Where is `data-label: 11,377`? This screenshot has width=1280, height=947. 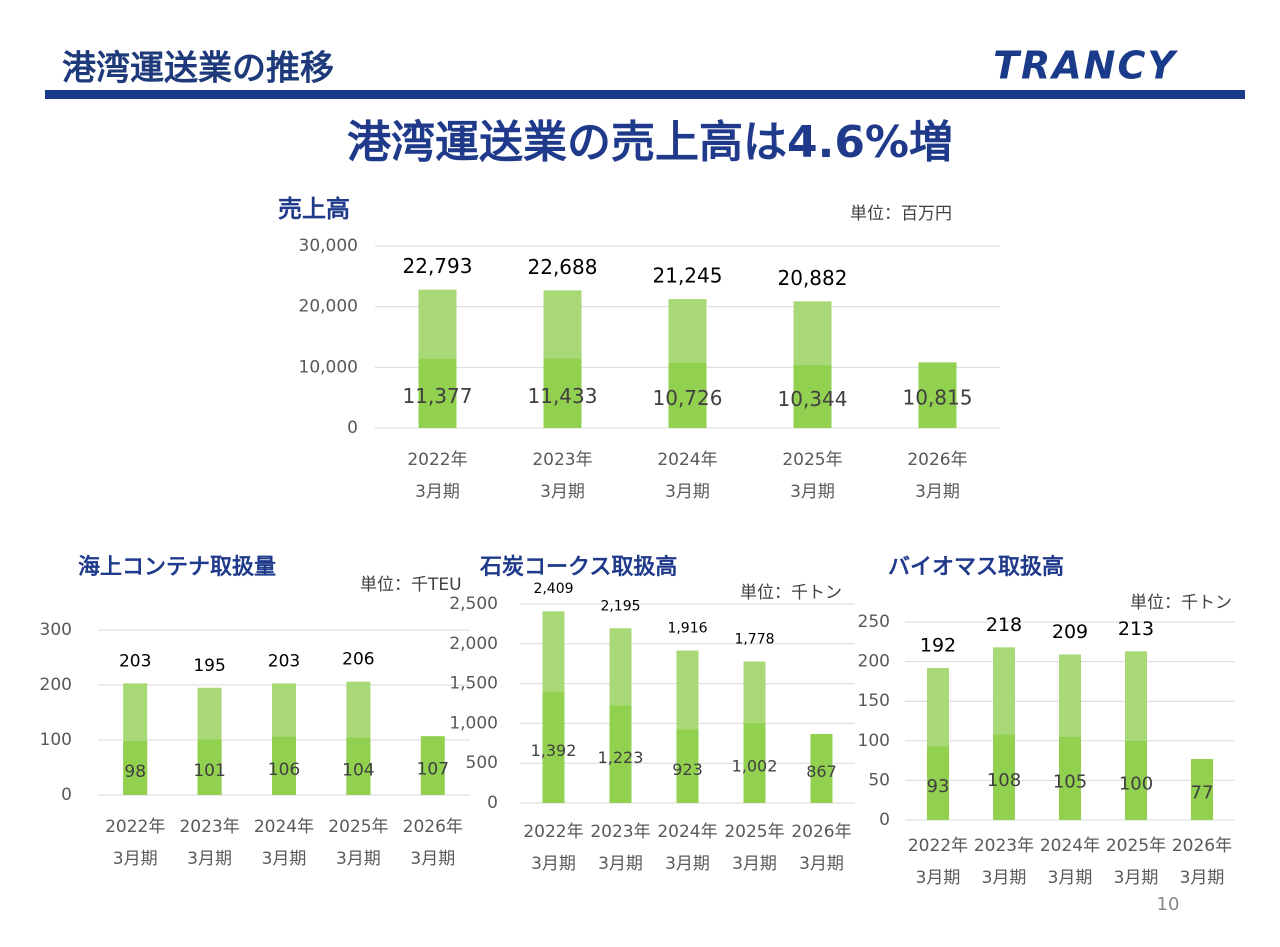 data-label: 11,377 is located at coordinates (438, 396).